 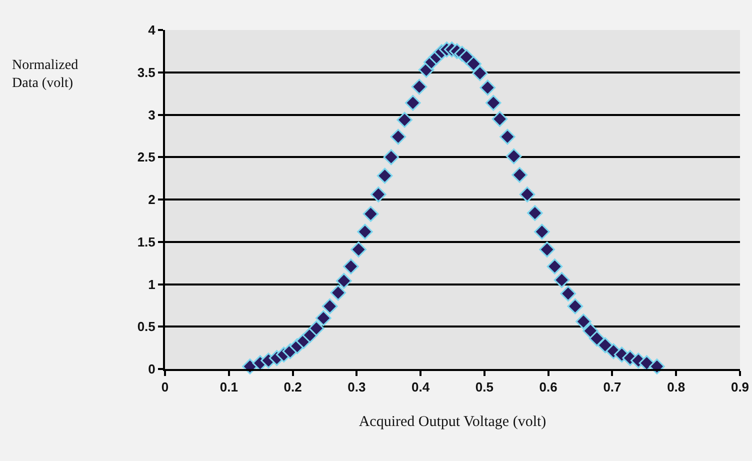 What do you see at coordinates (548, 387) in the screenshot?
I see `x-tick-label: 0.6` at bounding box center [548, 387].